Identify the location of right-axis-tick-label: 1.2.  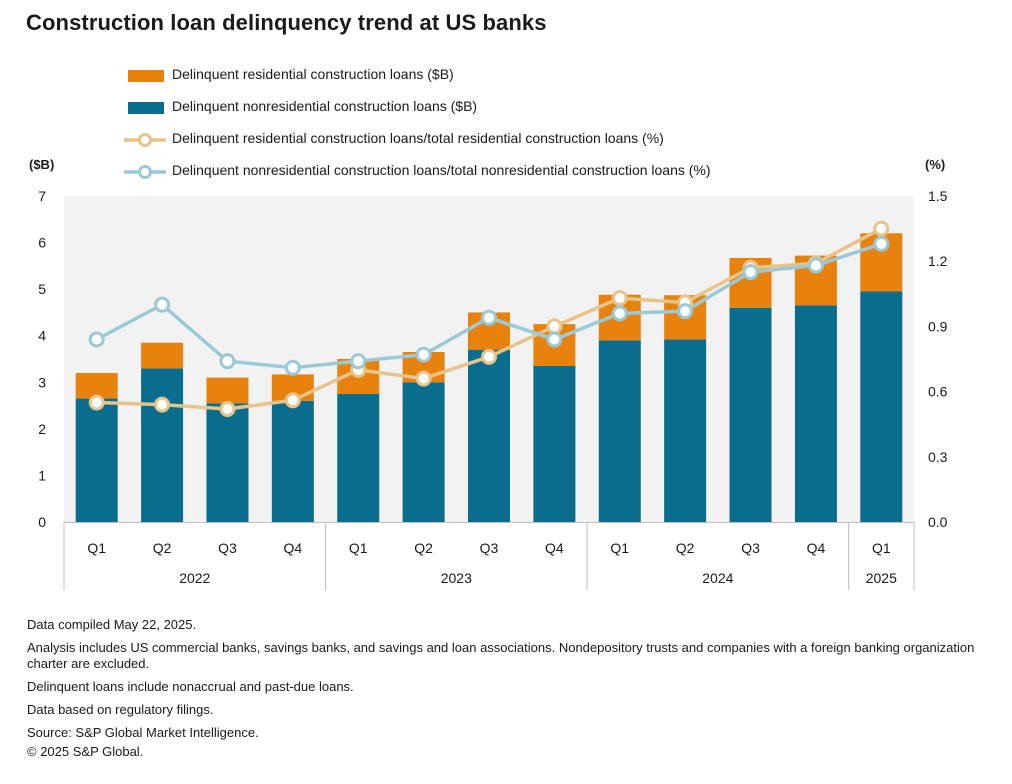
(938, 261).